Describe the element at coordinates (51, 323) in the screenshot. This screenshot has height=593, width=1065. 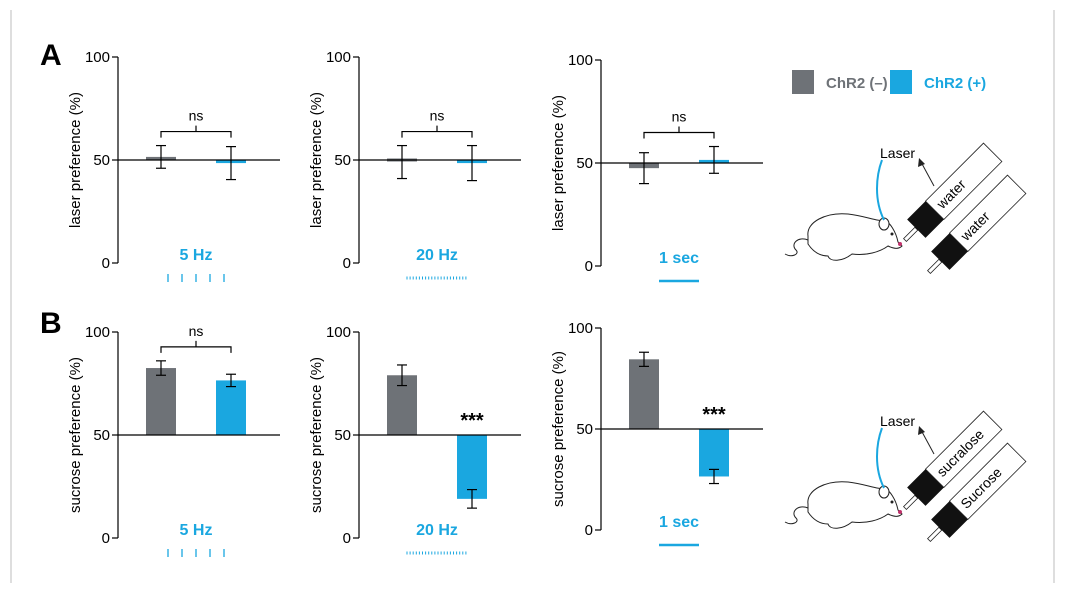
I see `panel-letter-b: B` at that location.